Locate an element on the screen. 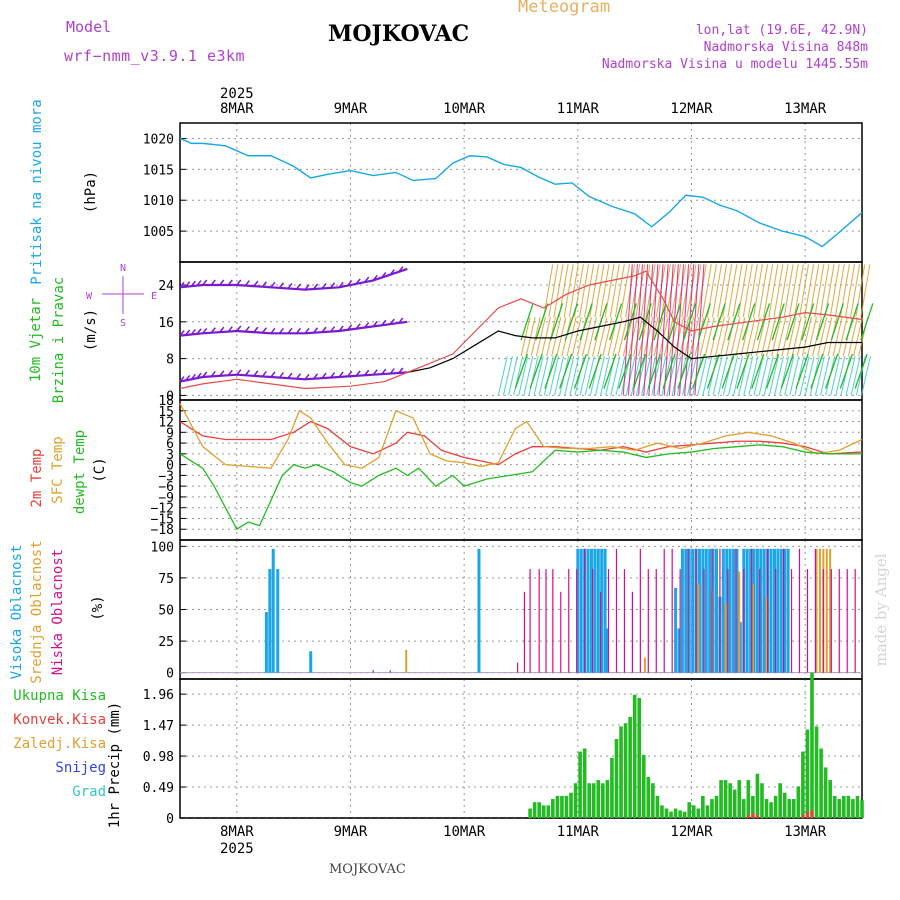  xtick-top: 8MAR is located at coordinates (237, 109).